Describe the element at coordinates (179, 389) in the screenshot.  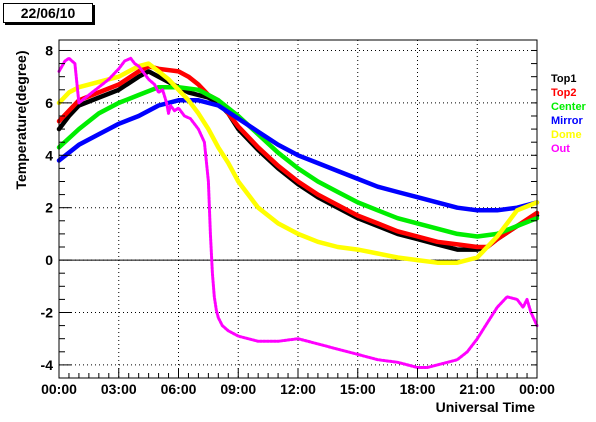
I see `x-tick-label: 06:00` at that location.